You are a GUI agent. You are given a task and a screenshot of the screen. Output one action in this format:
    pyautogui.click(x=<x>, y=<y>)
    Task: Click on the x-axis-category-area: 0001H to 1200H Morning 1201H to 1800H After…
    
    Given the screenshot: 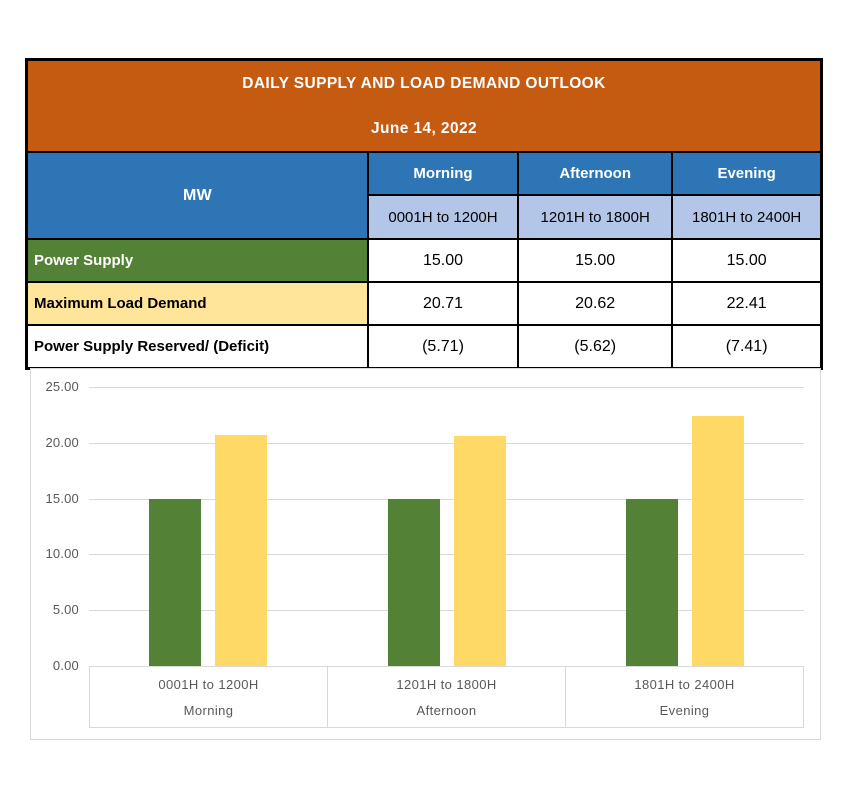 What is the action you would take?
    pyautogui.click(x=446, y=697)
    